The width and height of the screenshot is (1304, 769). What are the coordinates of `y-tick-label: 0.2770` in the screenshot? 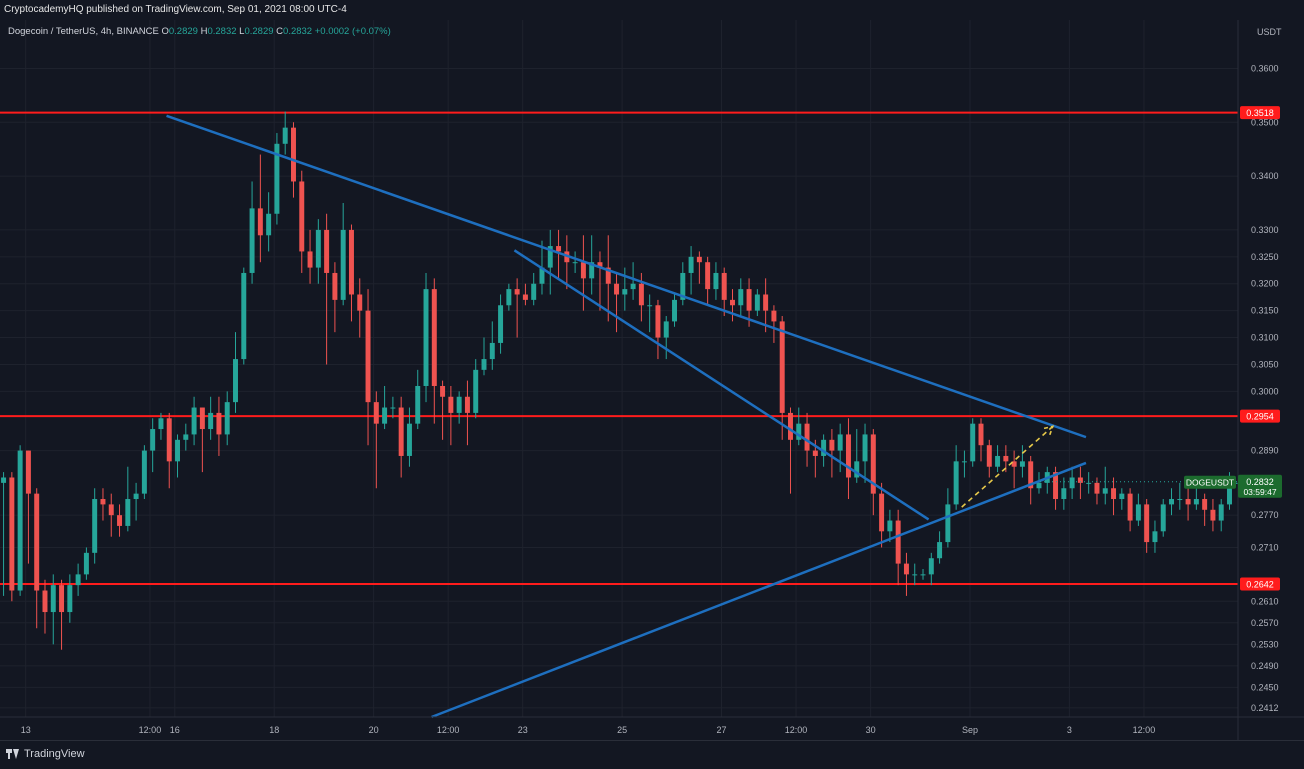 It's located at (1265, 515).